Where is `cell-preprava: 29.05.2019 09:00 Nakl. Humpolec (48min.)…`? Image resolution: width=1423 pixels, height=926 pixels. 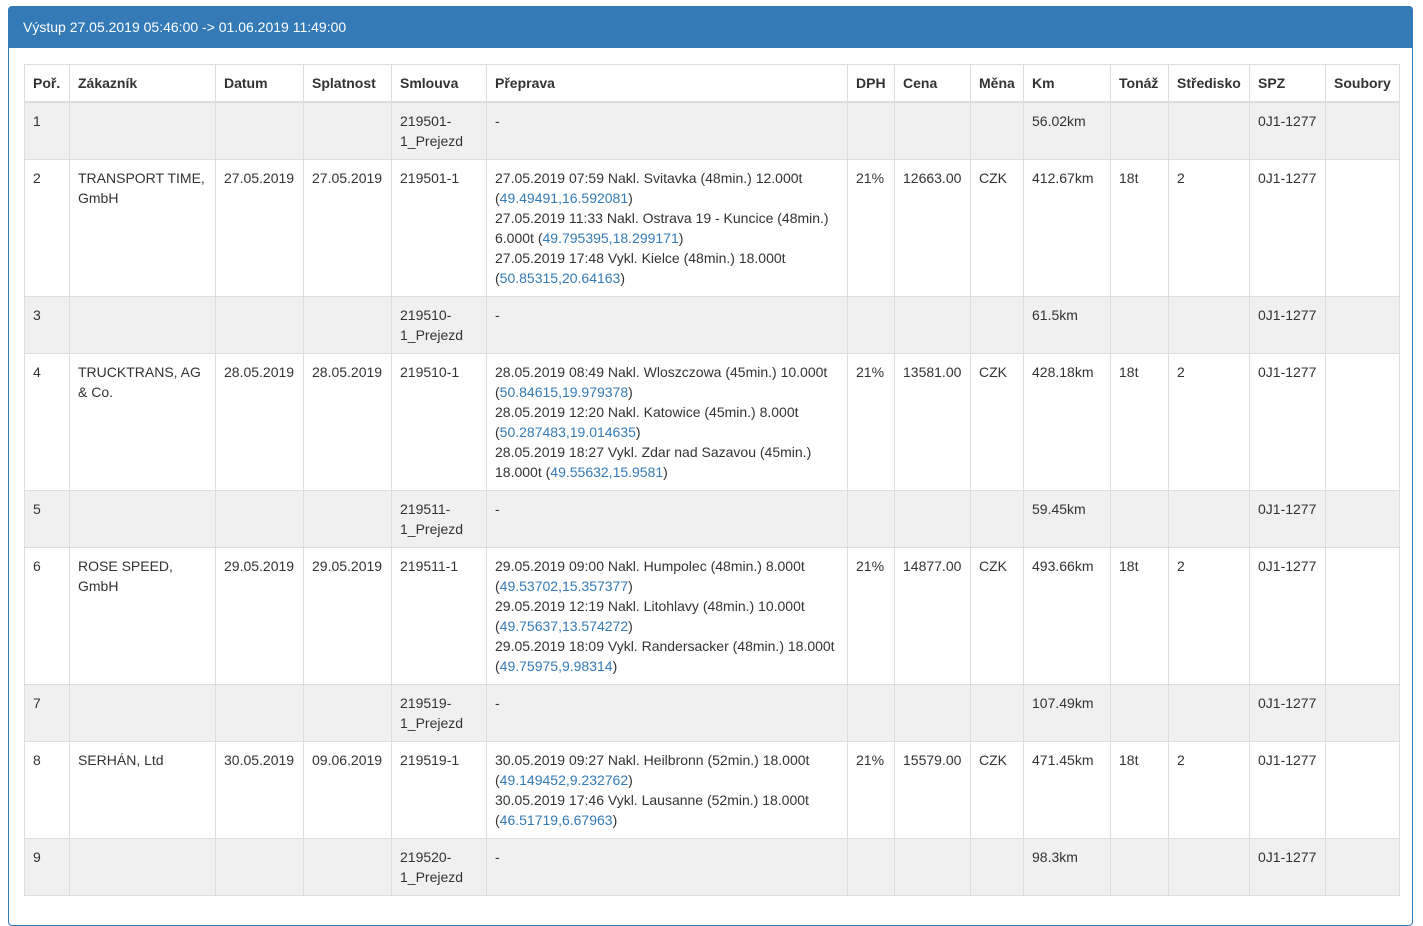
cell-preprava: 29.05.2019 09:00 Nakl. Humpolec (48min.)… is located at coordinates (667, 616).